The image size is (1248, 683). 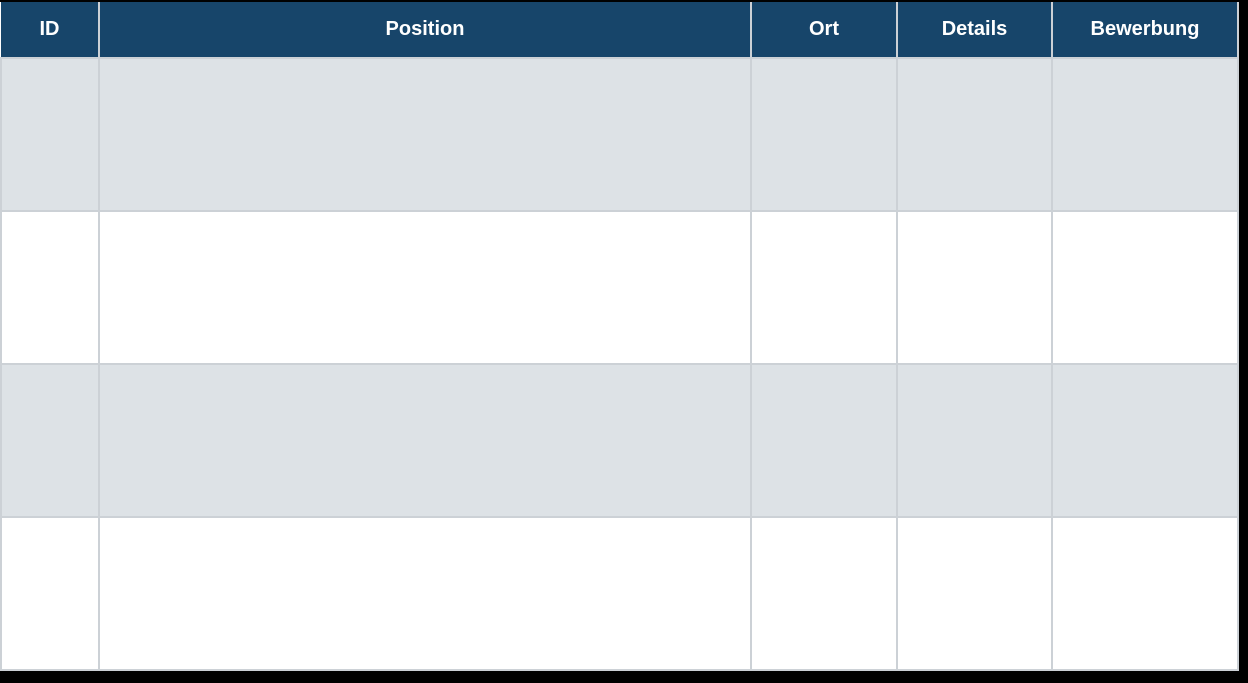 I want to click on column-header-id: ID, so click(x=50, y=30).